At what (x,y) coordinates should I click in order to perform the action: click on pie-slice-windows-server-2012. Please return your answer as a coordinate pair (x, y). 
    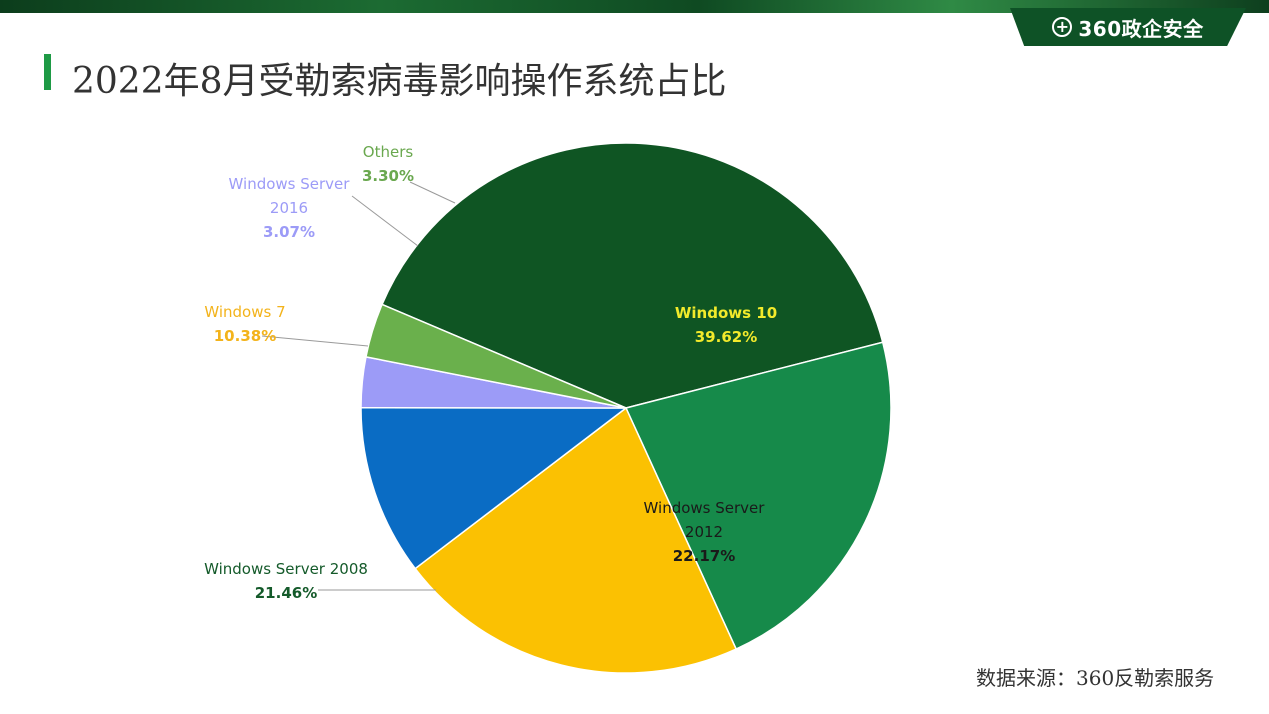
    Looking at the image, I should click on (758, 496).